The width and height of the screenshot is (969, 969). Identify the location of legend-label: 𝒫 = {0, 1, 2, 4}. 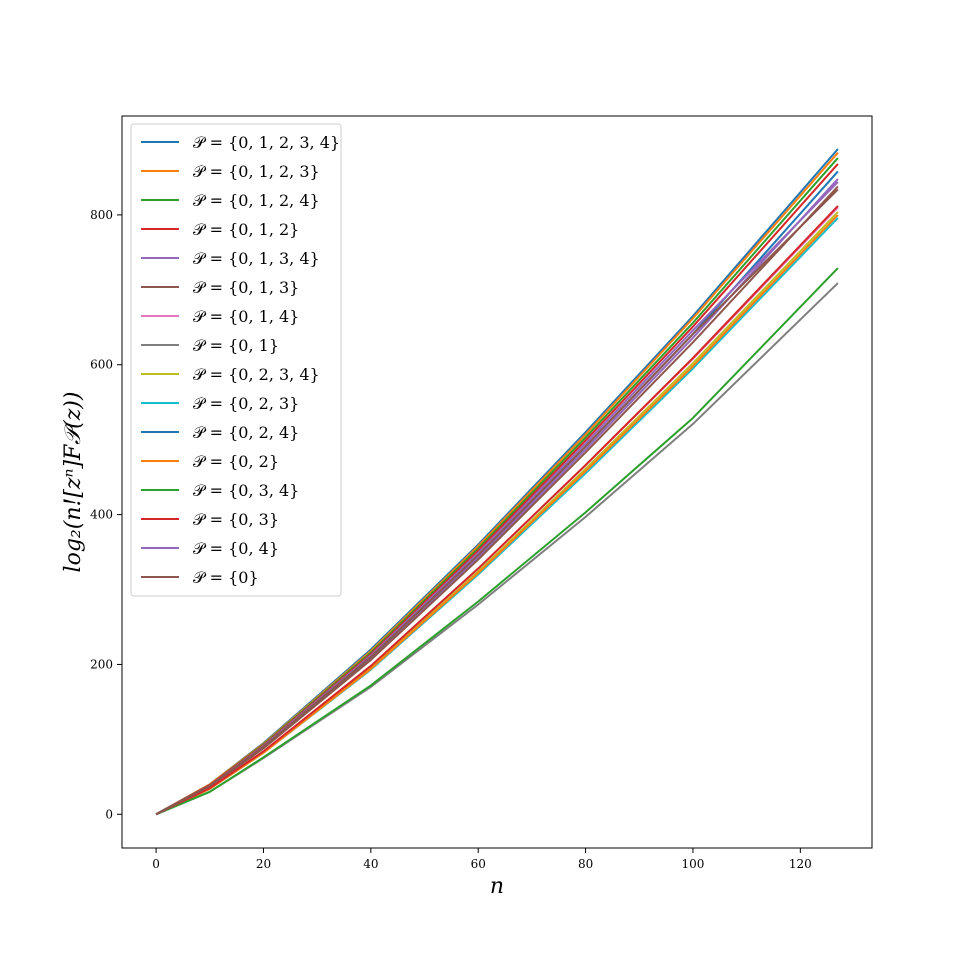
(256, 200).